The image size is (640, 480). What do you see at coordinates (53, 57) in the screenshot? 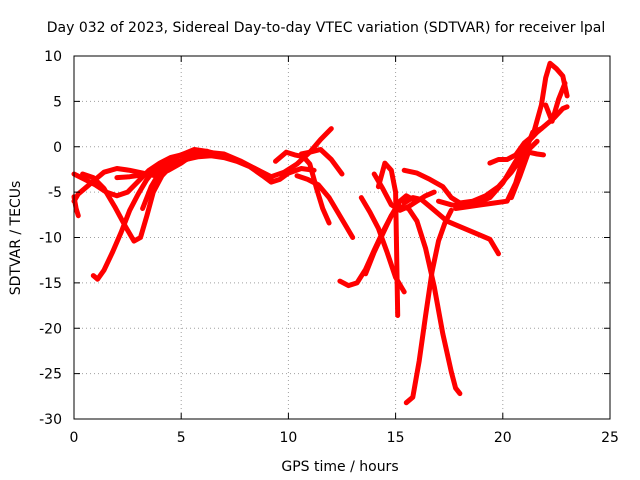
I see `y-tick-label: 10` at bounding box center [53, 57].